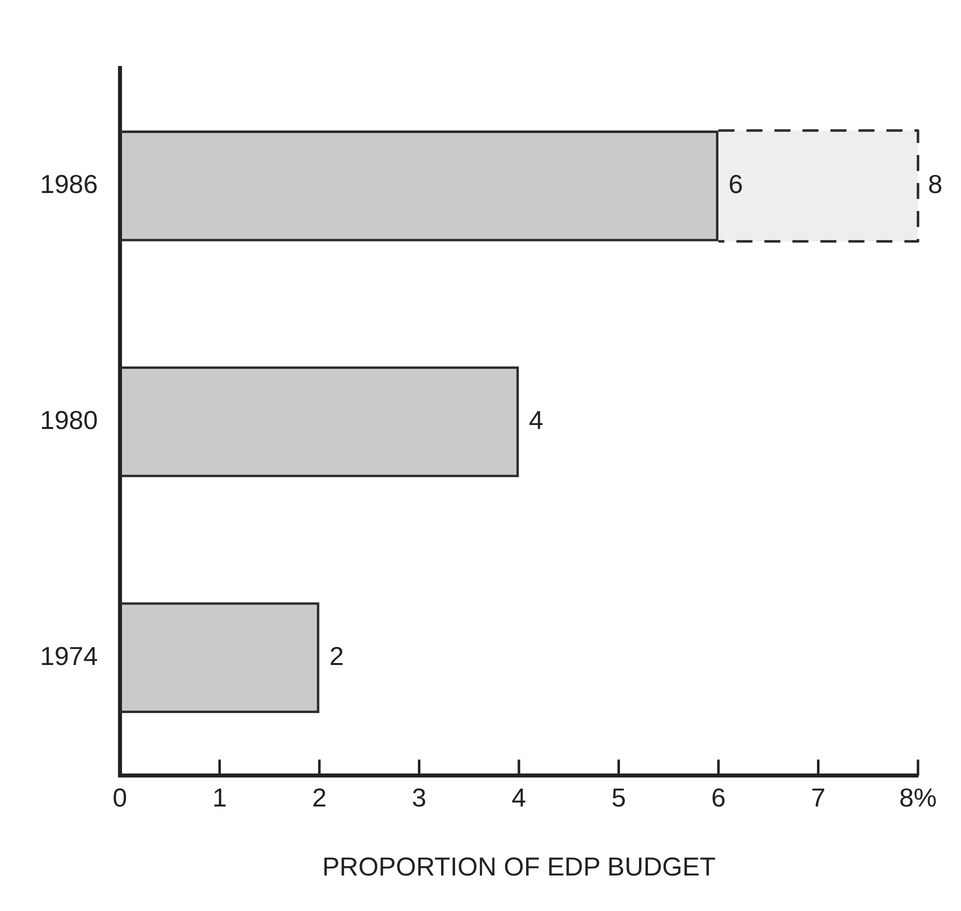  What do you see at coordinates (935, 184) in the screenshot?
I see `total-label: 8` at bounding box center [935, 184].